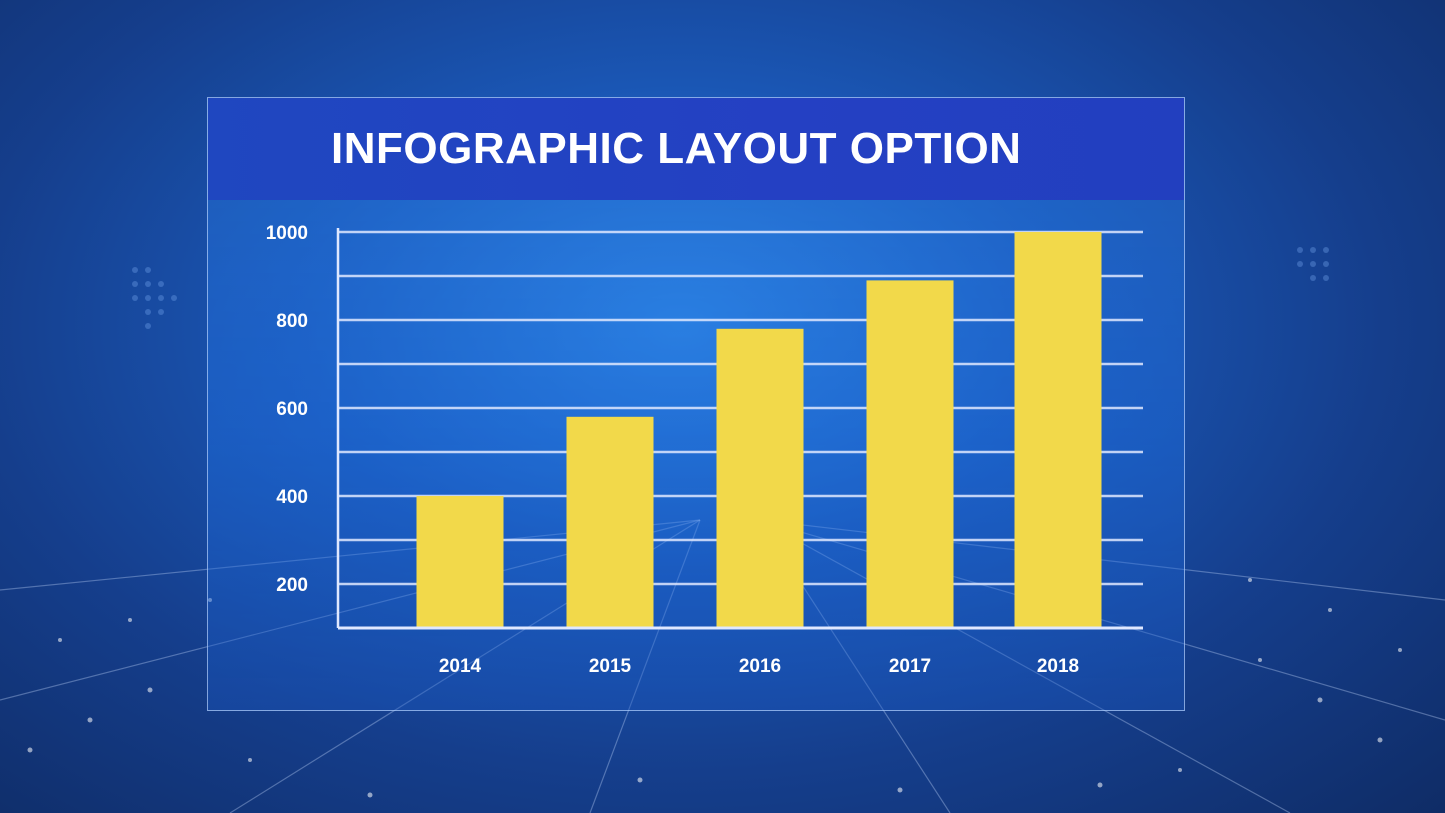 This screenshot has width=1445, height=813. Describe the element at coordinates (760, 478) in the screenshot. I see `bar-2016` at that location.